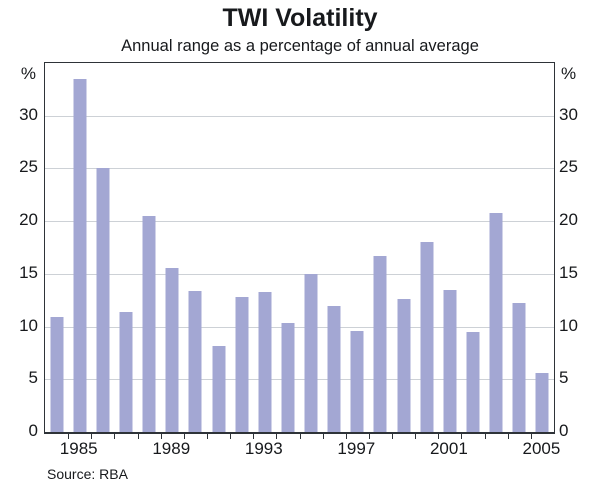 The image size is (600, 496). What do you see at coordinates (265, 361) in the screenshot?
I see `bar-1993` at bounding box center [265, 361].